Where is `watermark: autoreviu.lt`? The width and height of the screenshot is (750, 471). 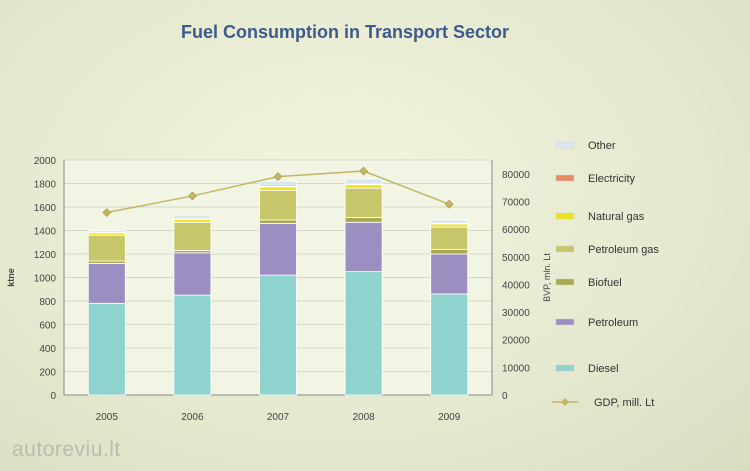 watermark: autoreviu.lt is located at coordinates (66, 449).